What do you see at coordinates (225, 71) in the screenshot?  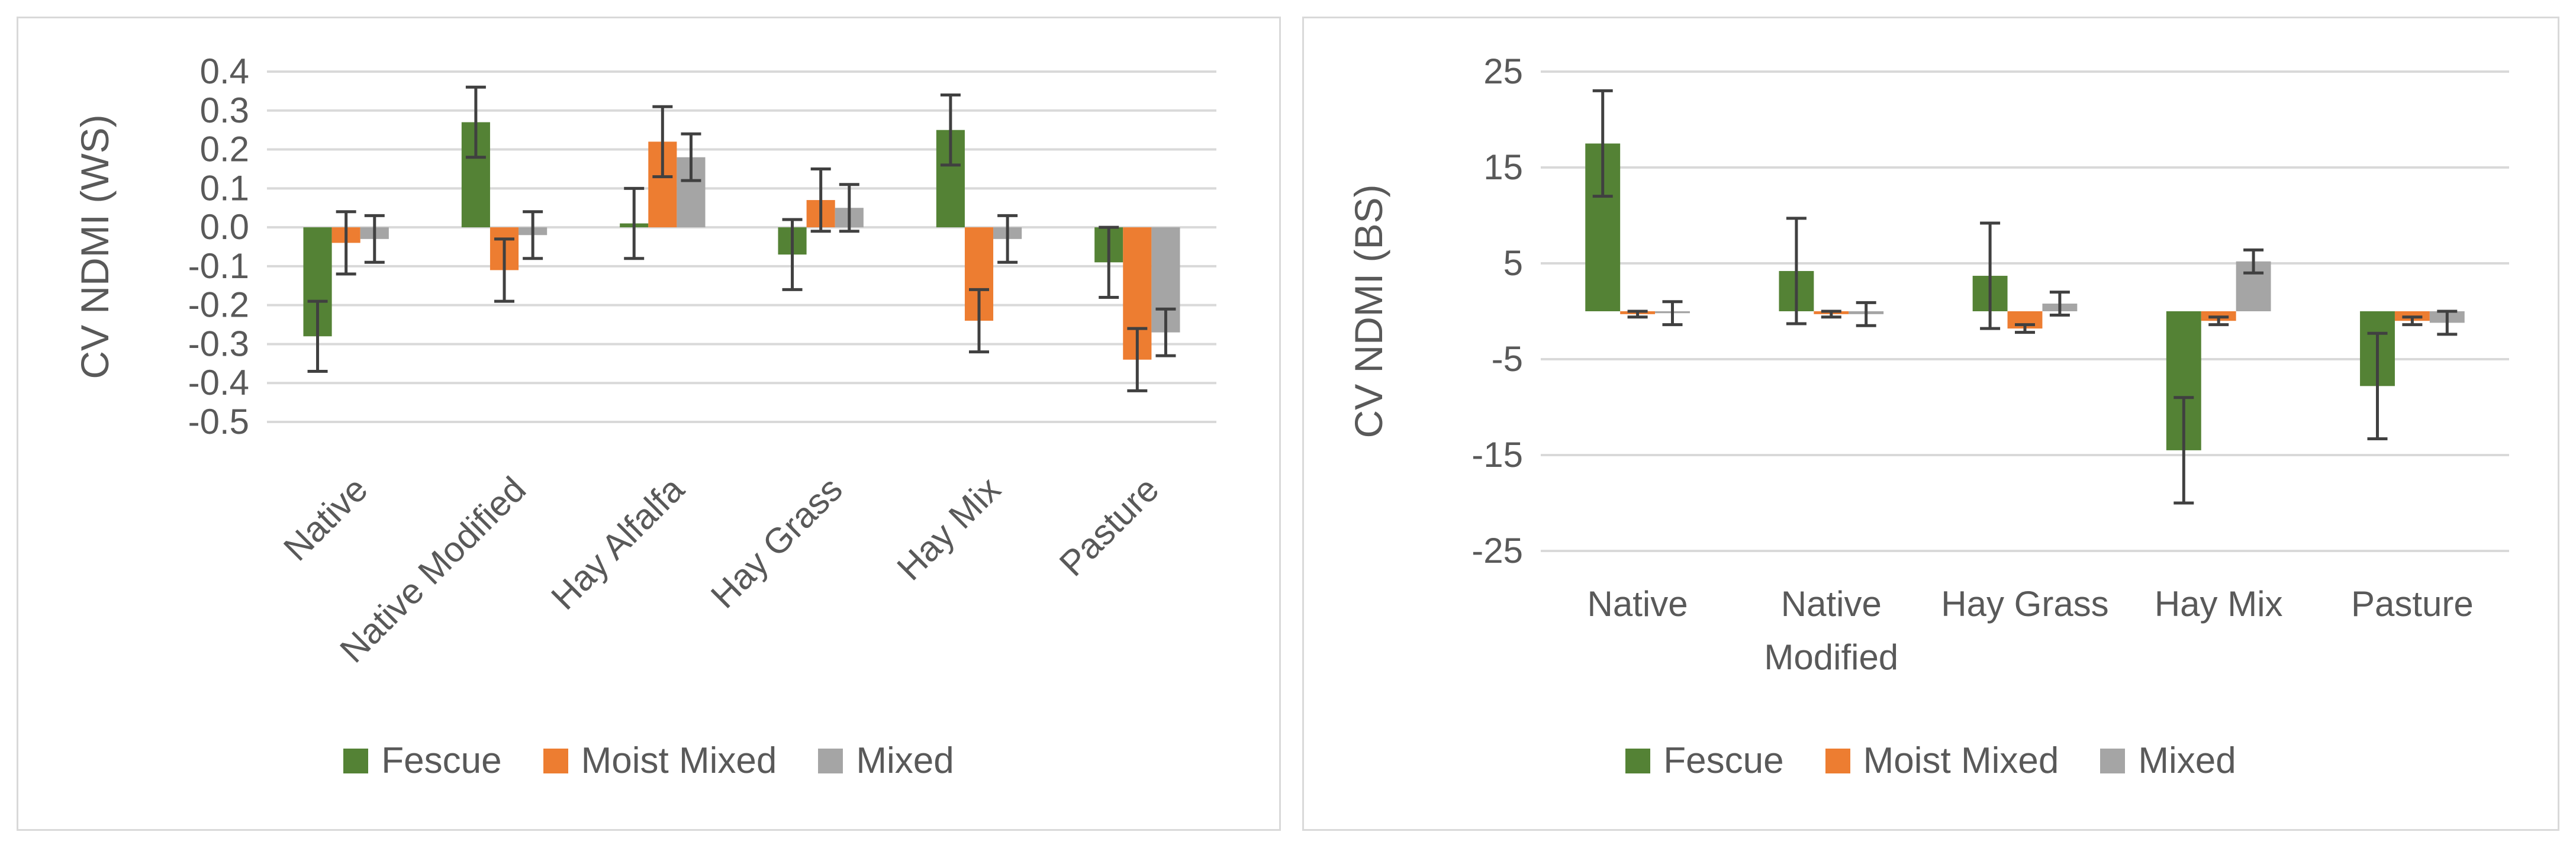 I see `y-tick-label: 0.4` at bounding box center [225, 71].